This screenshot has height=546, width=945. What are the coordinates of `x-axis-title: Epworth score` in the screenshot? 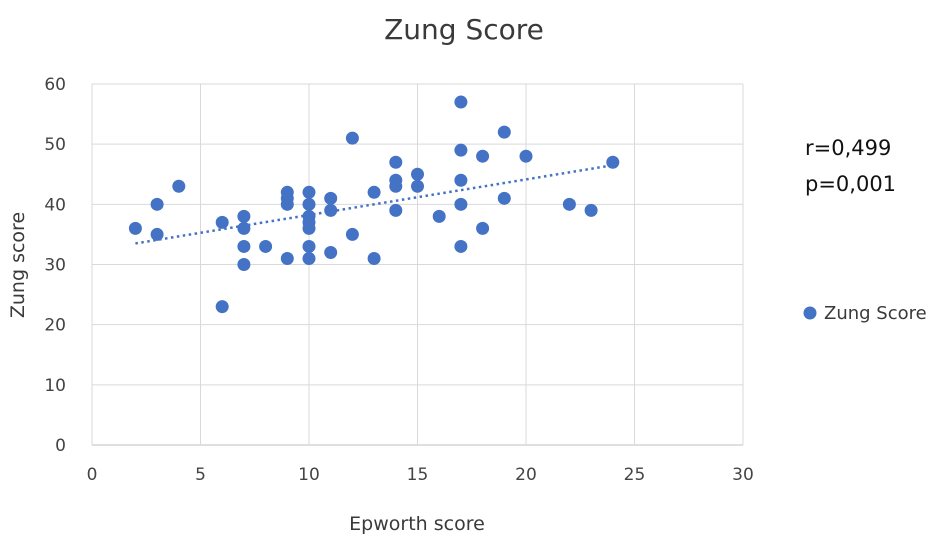 It's located at (417, 524).